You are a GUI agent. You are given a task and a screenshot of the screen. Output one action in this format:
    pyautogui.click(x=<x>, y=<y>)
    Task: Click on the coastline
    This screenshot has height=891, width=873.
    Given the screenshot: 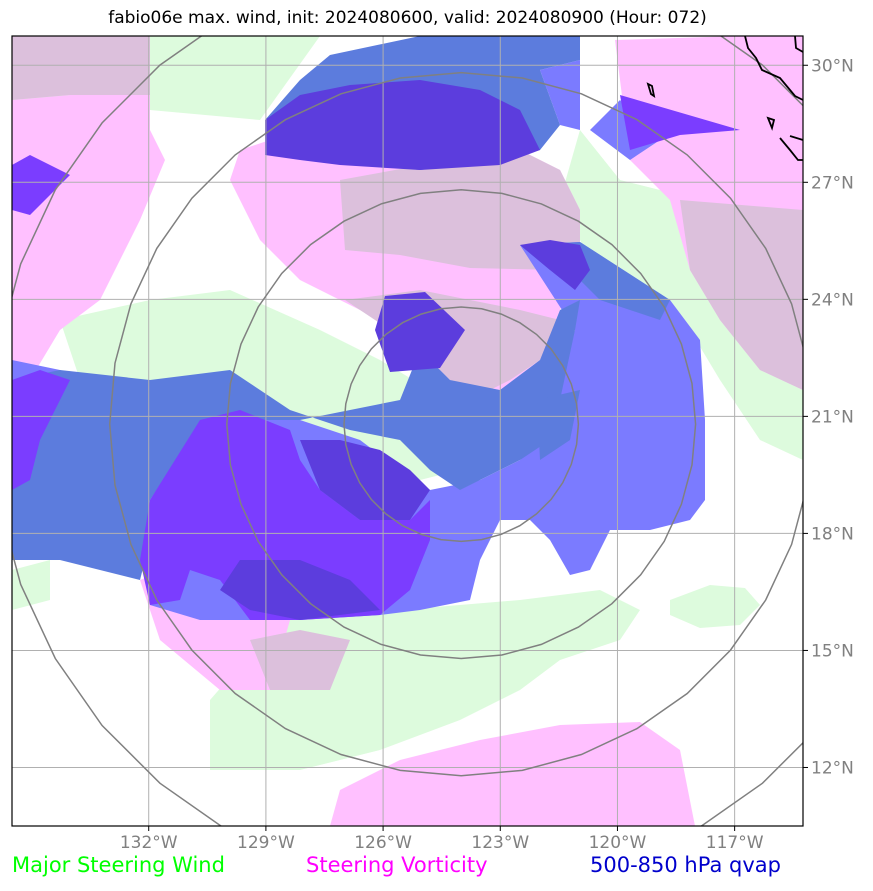 What is the action you would take?
    pyautogui.click(x=725, y=98)
    